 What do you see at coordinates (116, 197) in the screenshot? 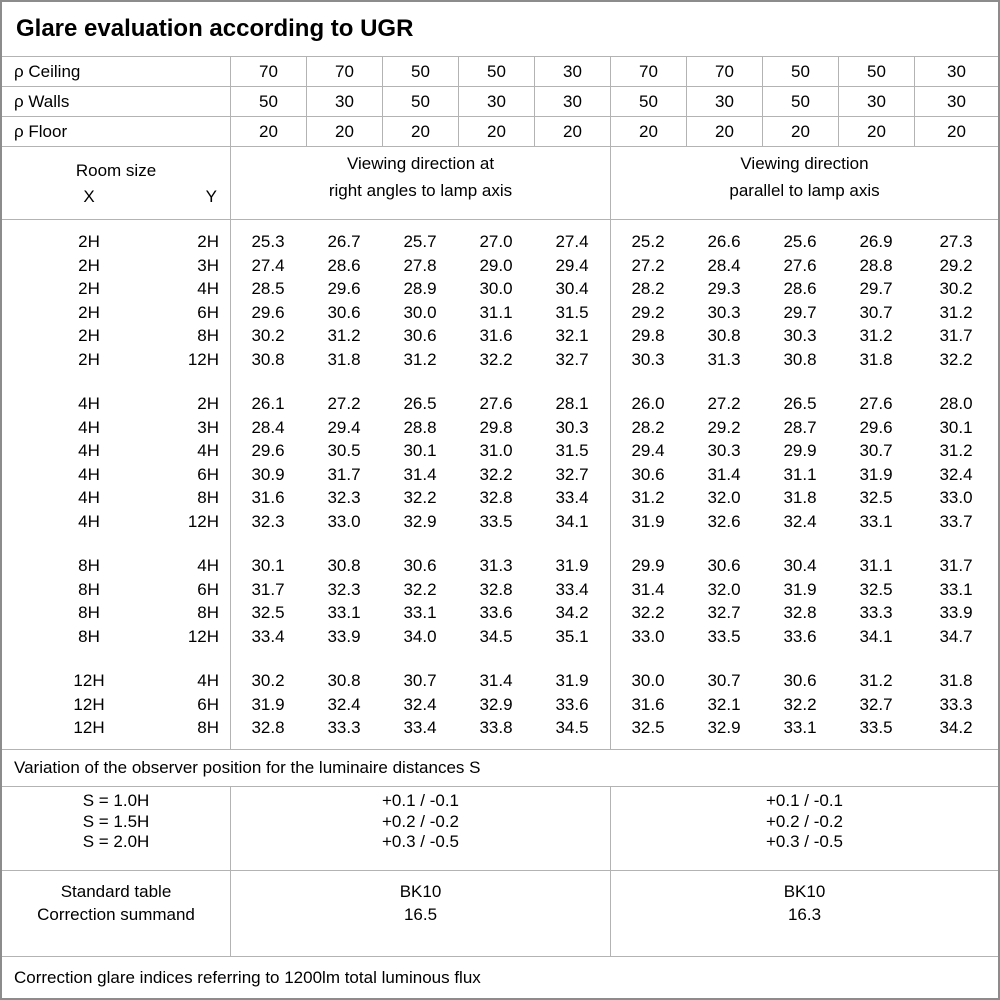
I see `xy-header-line: X Y` at bounding box center [116, 197].